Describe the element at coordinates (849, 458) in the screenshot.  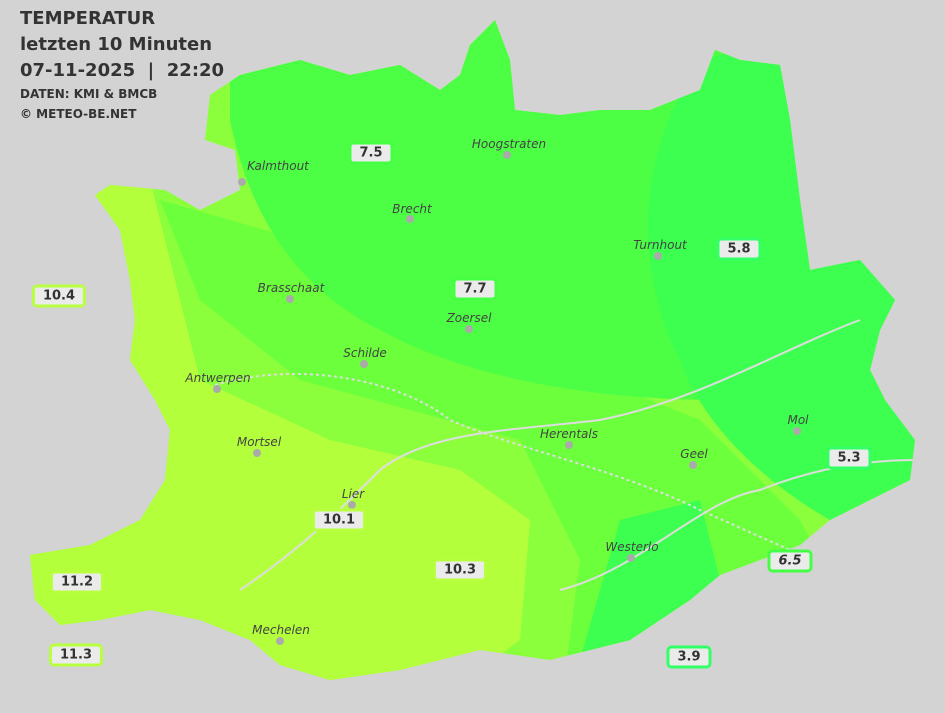
I see `temperature-reading: 5.3` at that location.